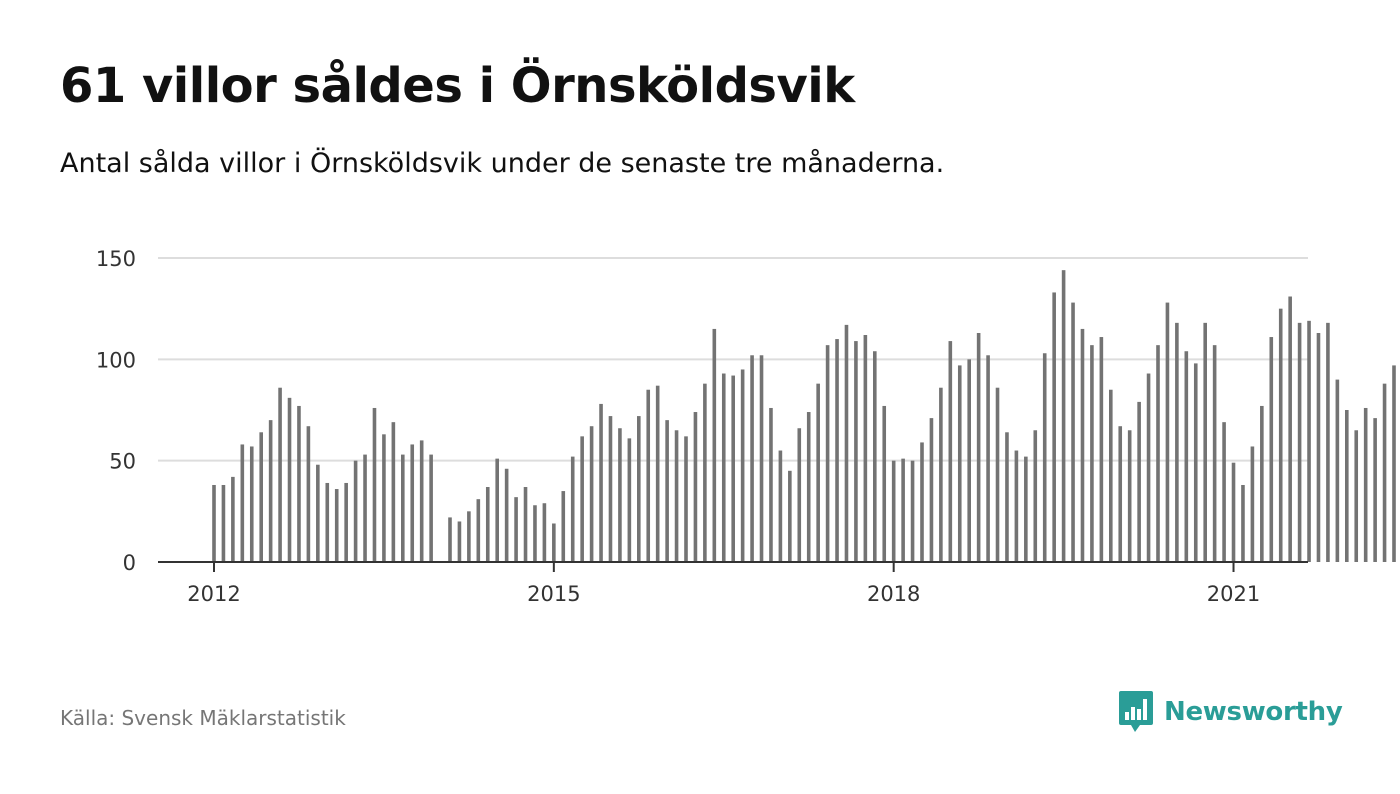 Image resolution: width=1400 pixels, height=794 pixels. Describe the element at coordinates (116, 411) in the screenshot. I see `y-axis-ticks: 0 50 100 150` at that location.